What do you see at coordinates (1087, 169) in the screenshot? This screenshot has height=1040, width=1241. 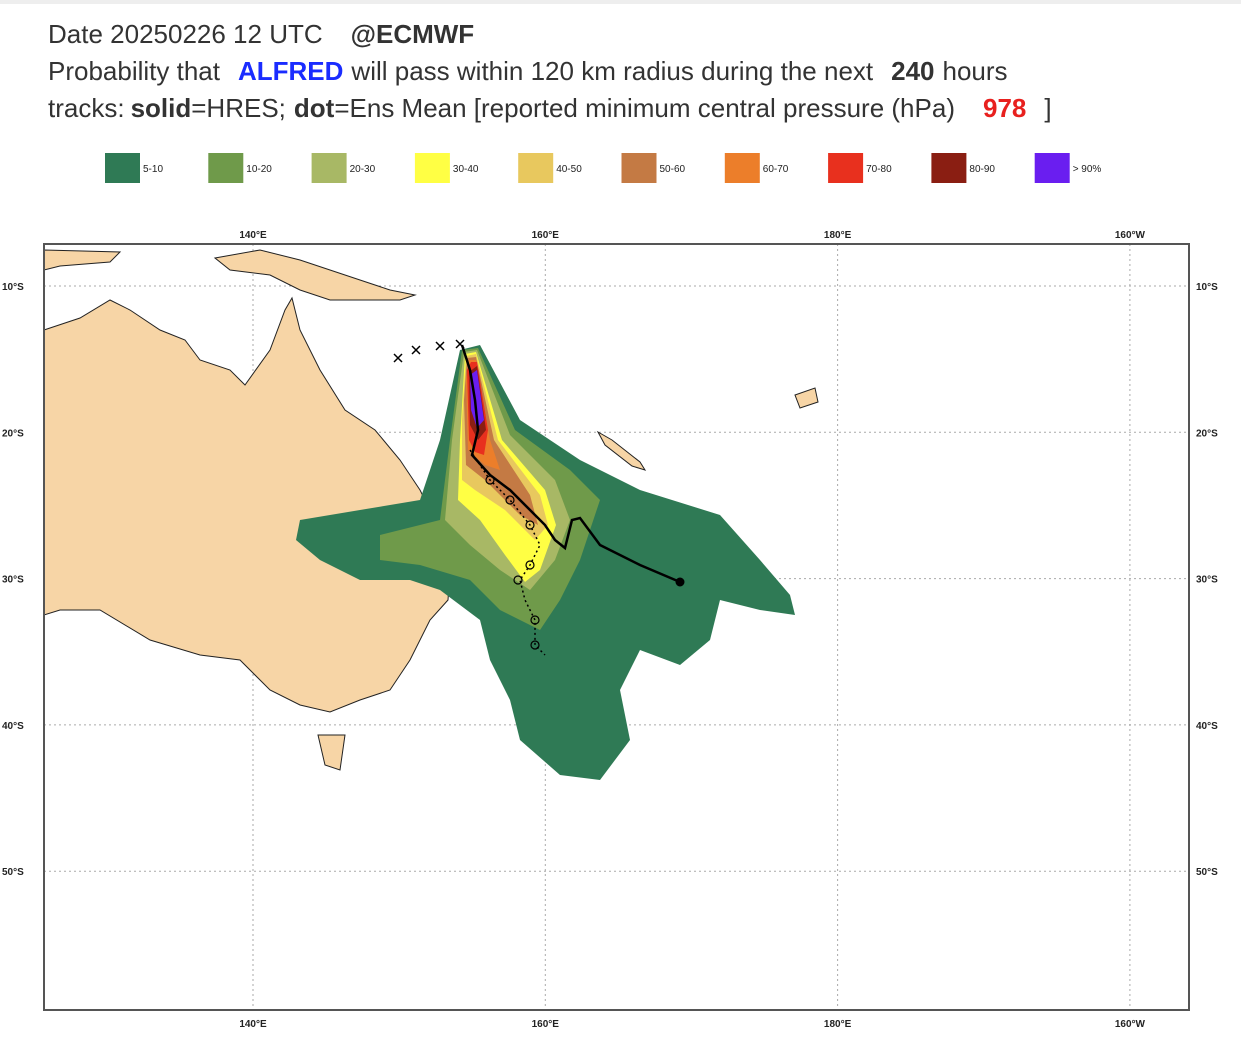 I see `legend-label: > 90%` at bounding box center [1087, 169].